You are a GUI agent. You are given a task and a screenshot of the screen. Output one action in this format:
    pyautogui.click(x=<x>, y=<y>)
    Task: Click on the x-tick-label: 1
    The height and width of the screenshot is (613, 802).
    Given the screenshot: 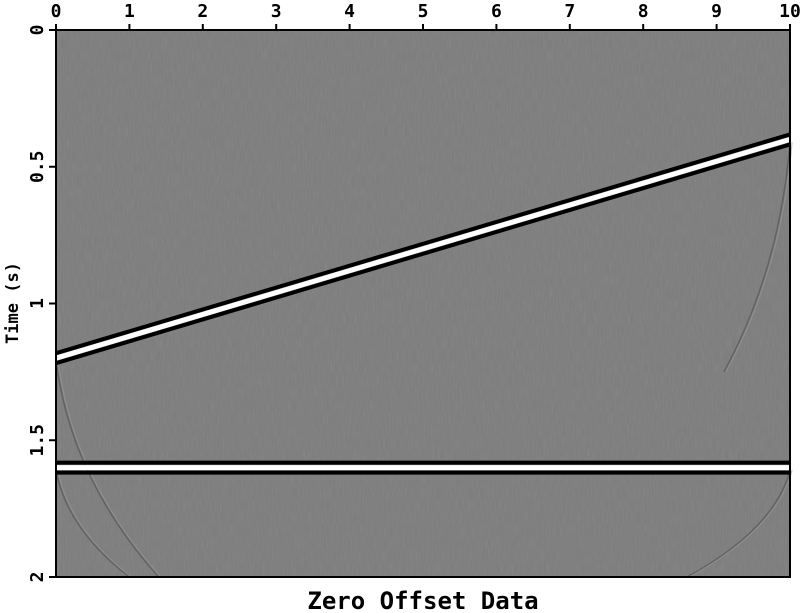 What is the action you would take?
    pyautogui.click(x=129, y=11)
    